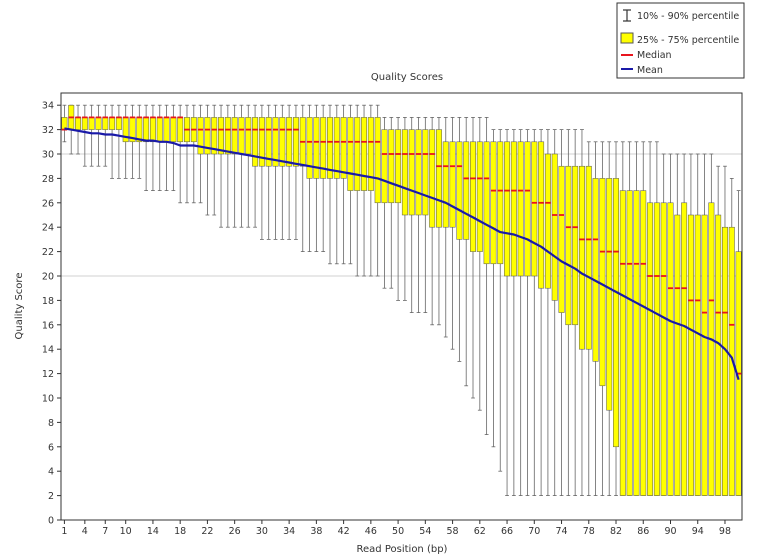 This screenshot has width=768, height=558. What do you see at coordinates (48, 252) in the screenshot?
I see `y-tick-label-22: 22` at bounding box center [48, 252].